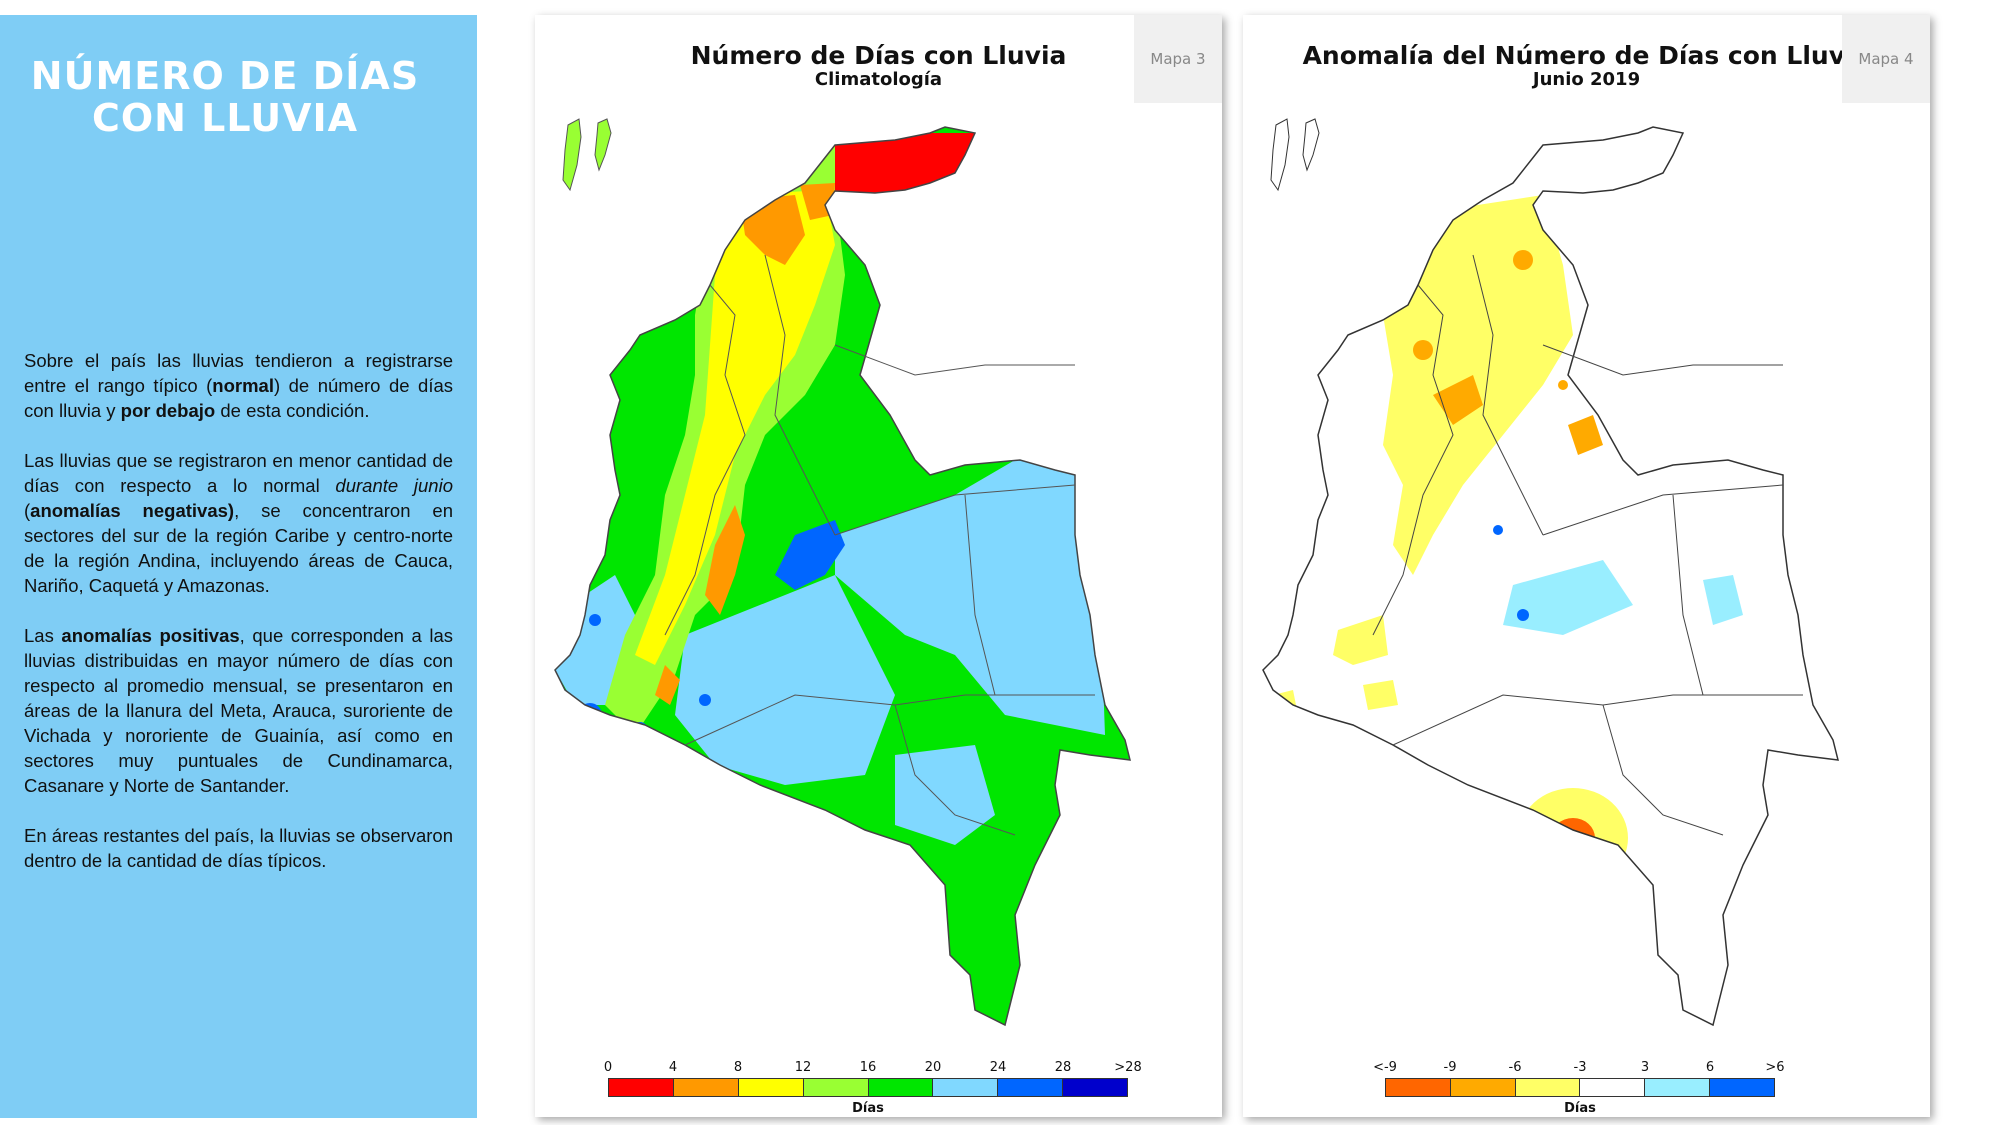  Describe the element at coordinates (1886, 59) in the screenshot. I see `map-4-tag: Mapa 4` at that location.